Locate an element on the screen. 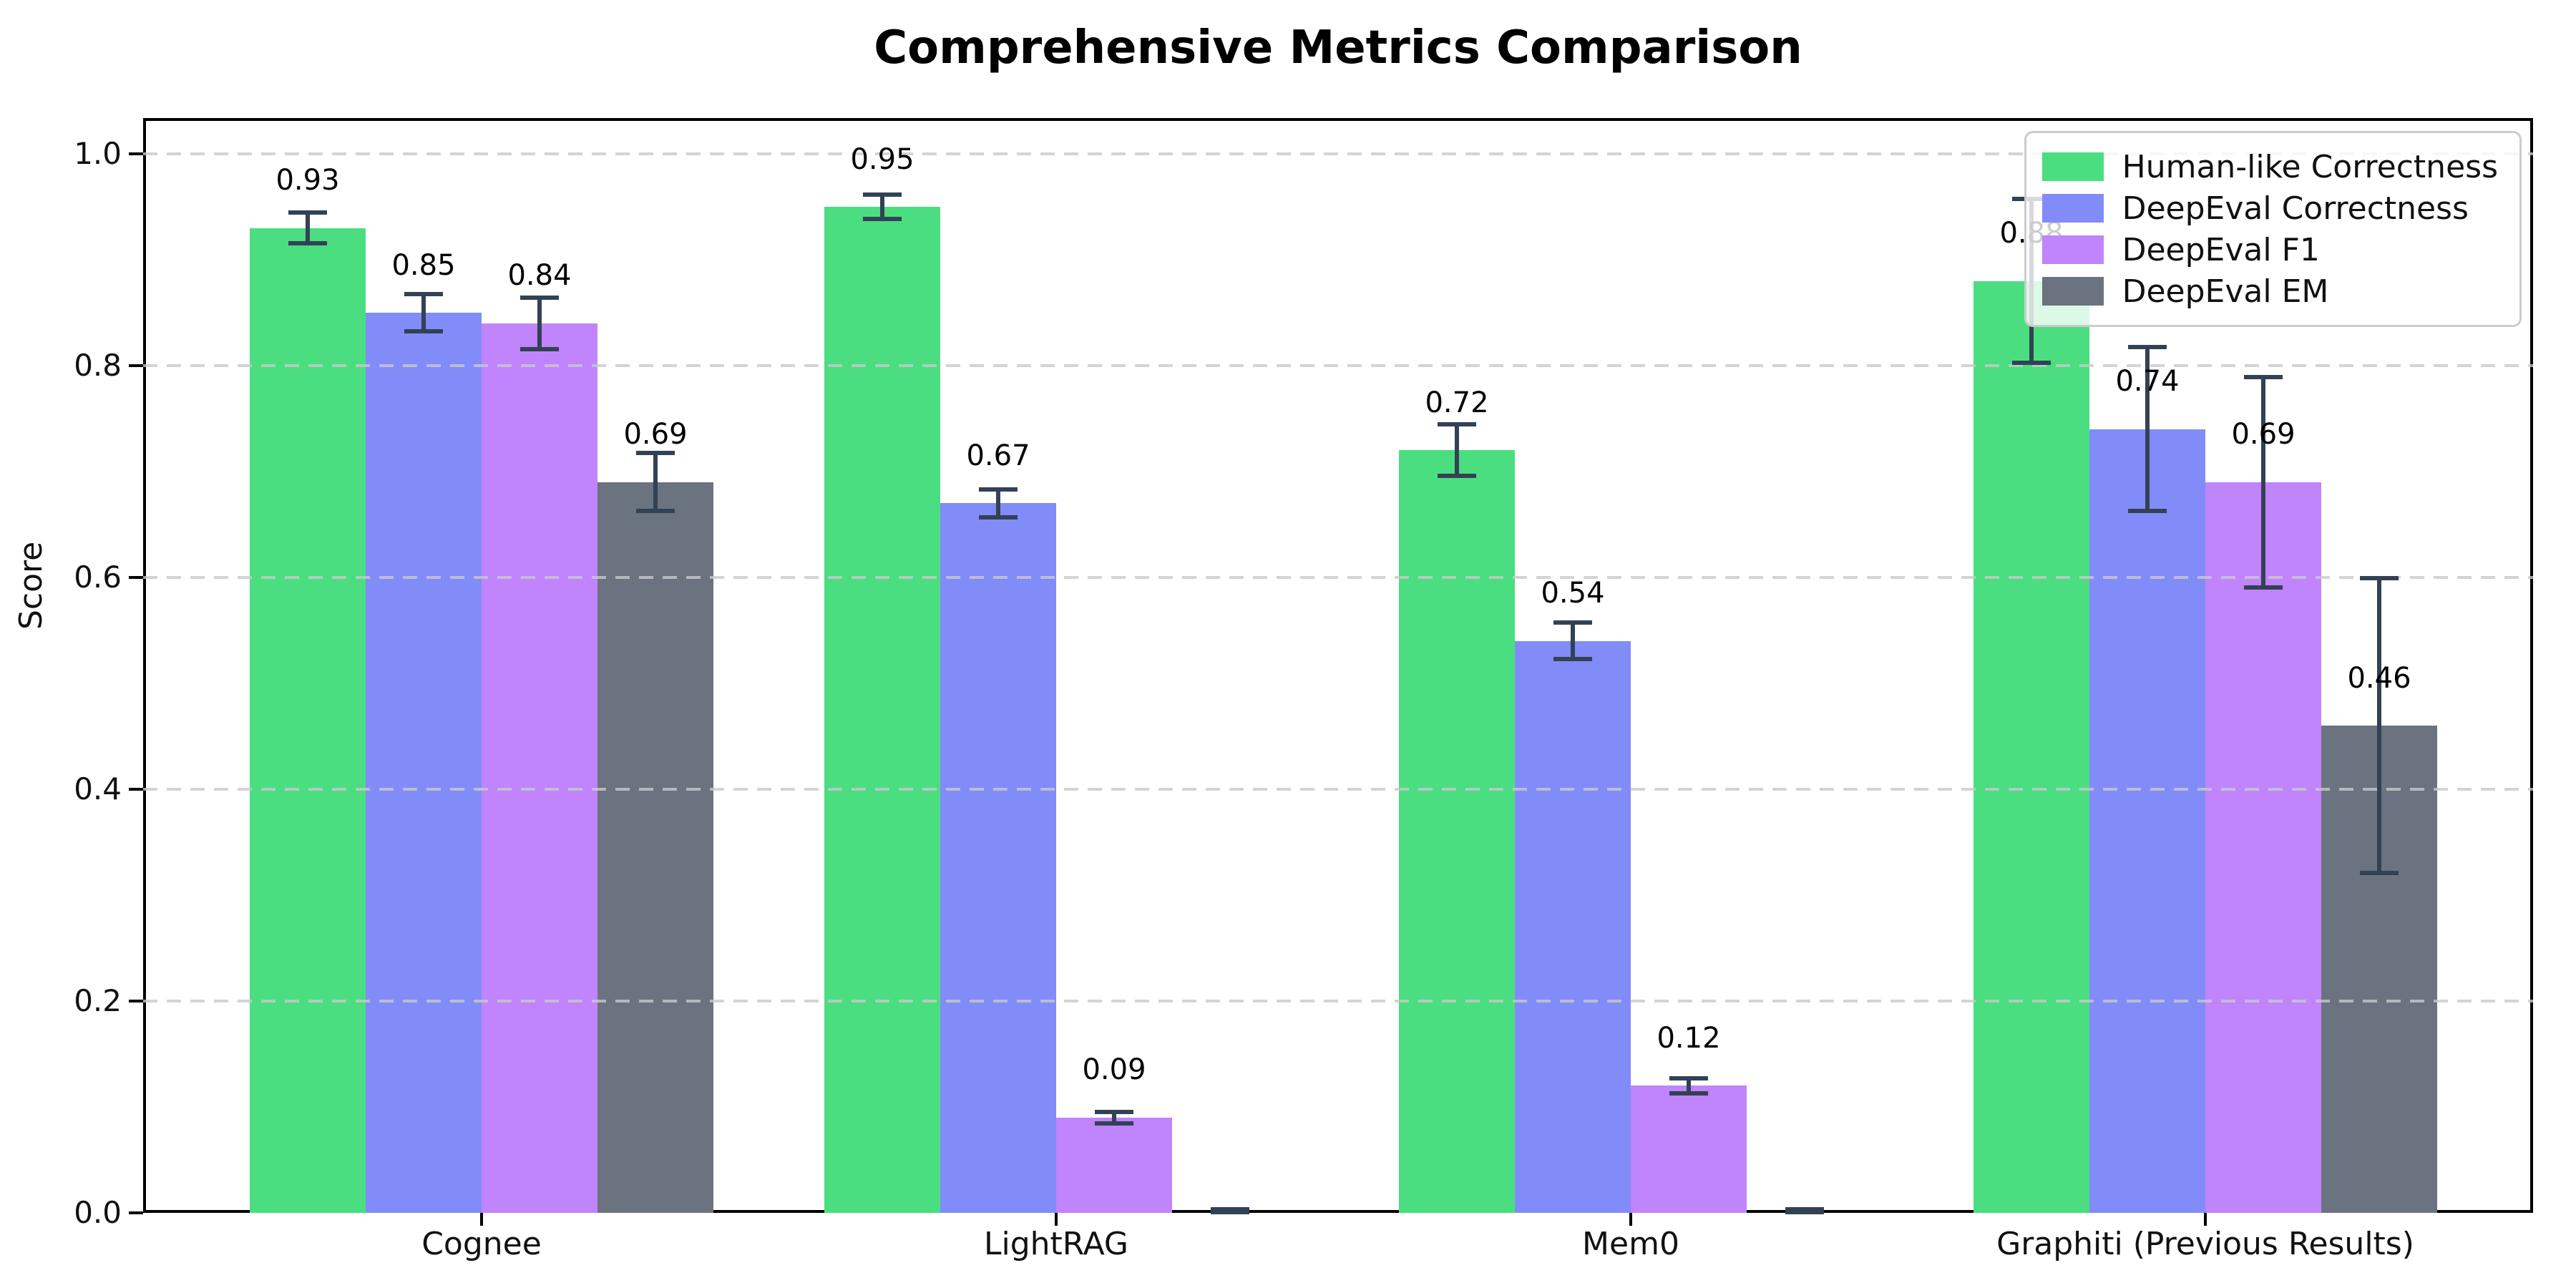 The width and height of the screenshot is (2576, 1288). chart-title: Comprehensive Metrics Comparison is located at coordinates (1338, 48).